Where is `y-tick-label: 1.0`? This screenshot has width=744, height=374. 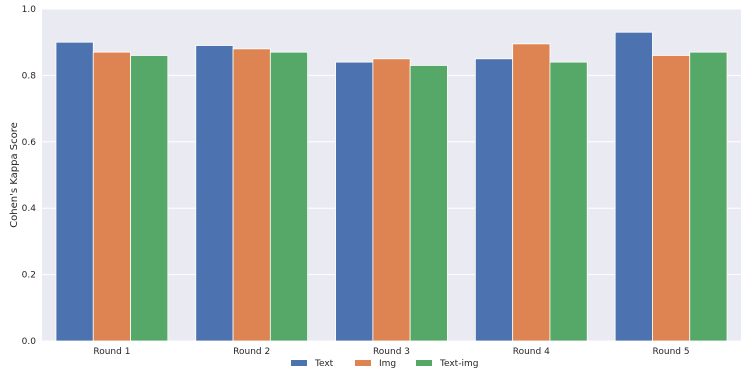
y-tick-label: 1.0 is located at coordinates (29, 10).